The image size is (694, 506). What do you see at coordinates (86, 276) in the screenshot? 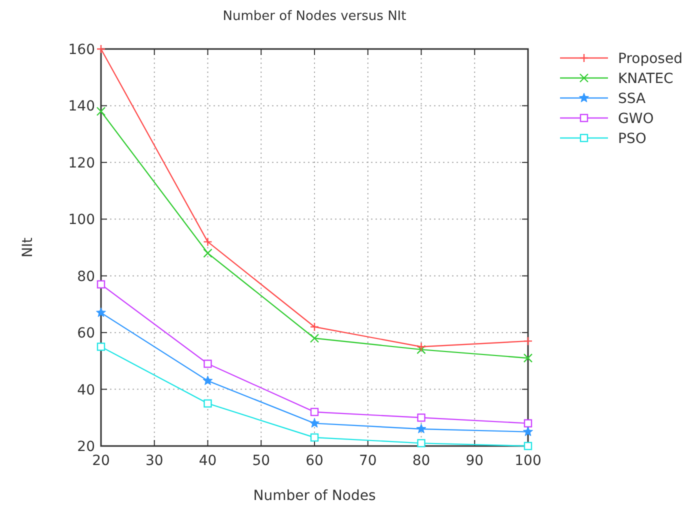
I see `y-tick-label: 80` at bounding box center [86, 276].